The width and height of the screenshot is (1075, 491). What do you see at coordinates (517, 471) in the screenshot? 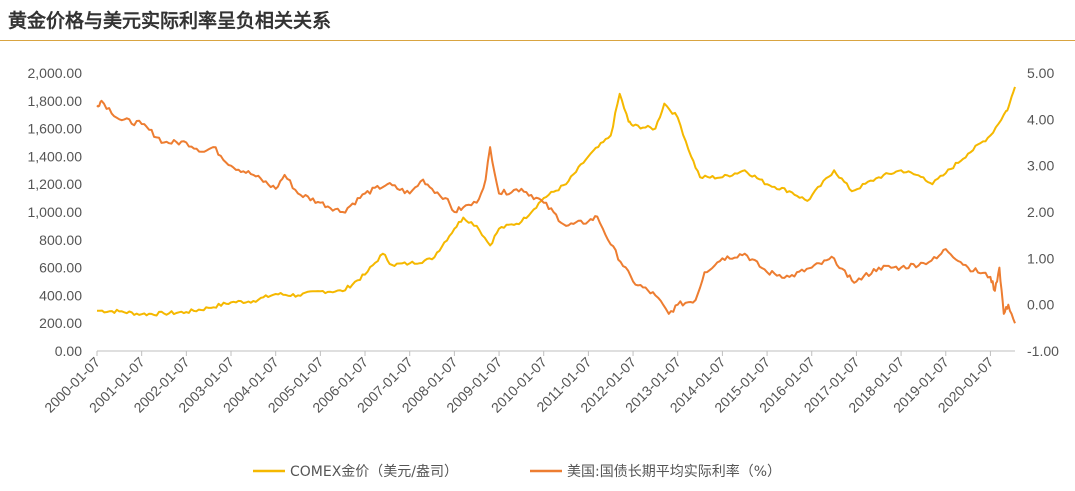
I see `legend: COMEX金价（美元/盎司） 美国:国债长期平均实际利率（%）` at bounding box center [517, 471].